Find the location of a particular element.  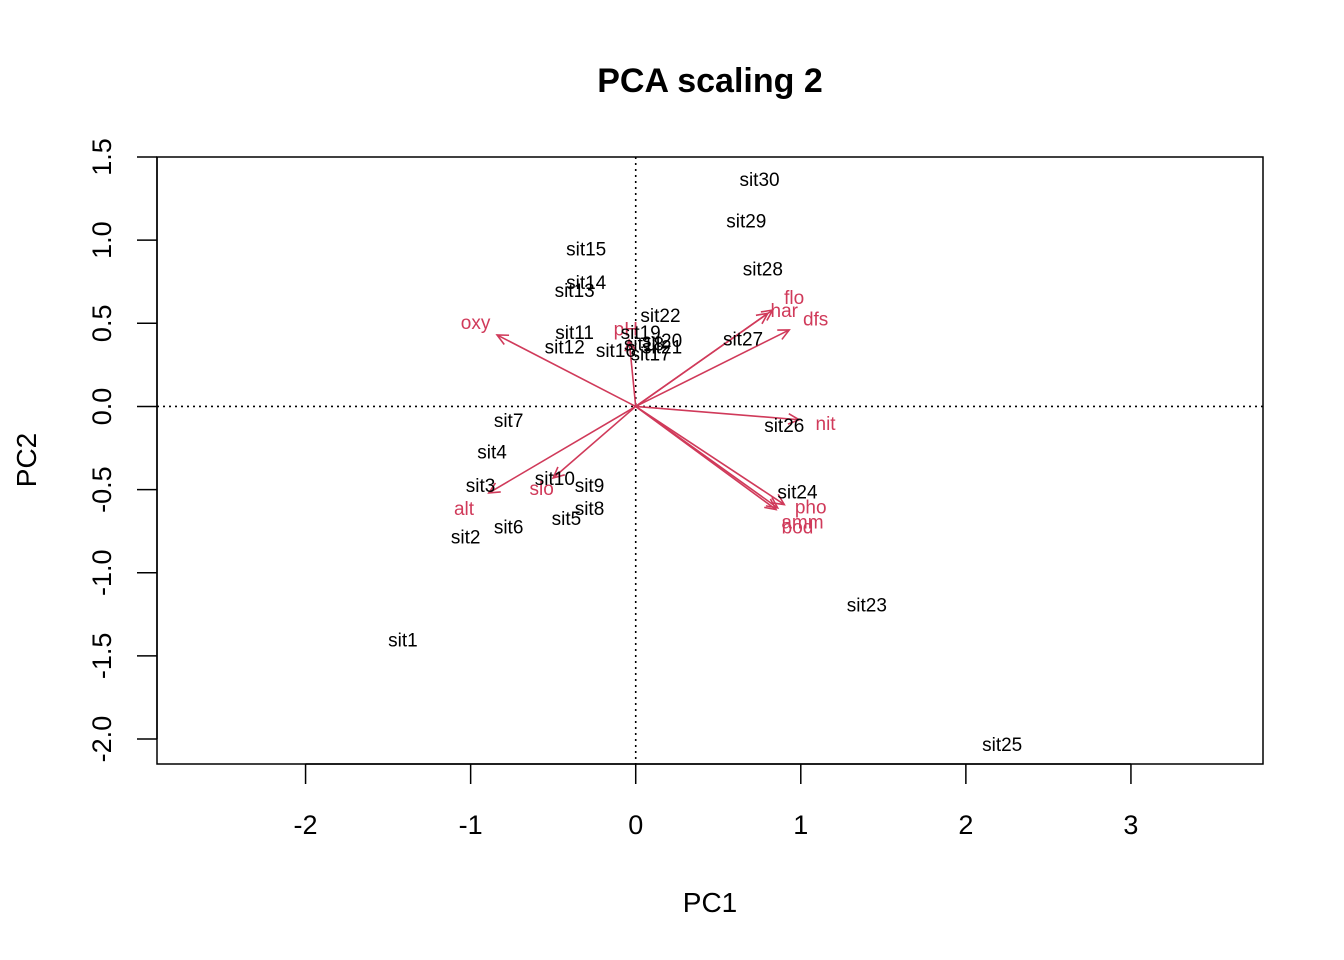

arrow-head-amm is located at coordinates (772, 502).